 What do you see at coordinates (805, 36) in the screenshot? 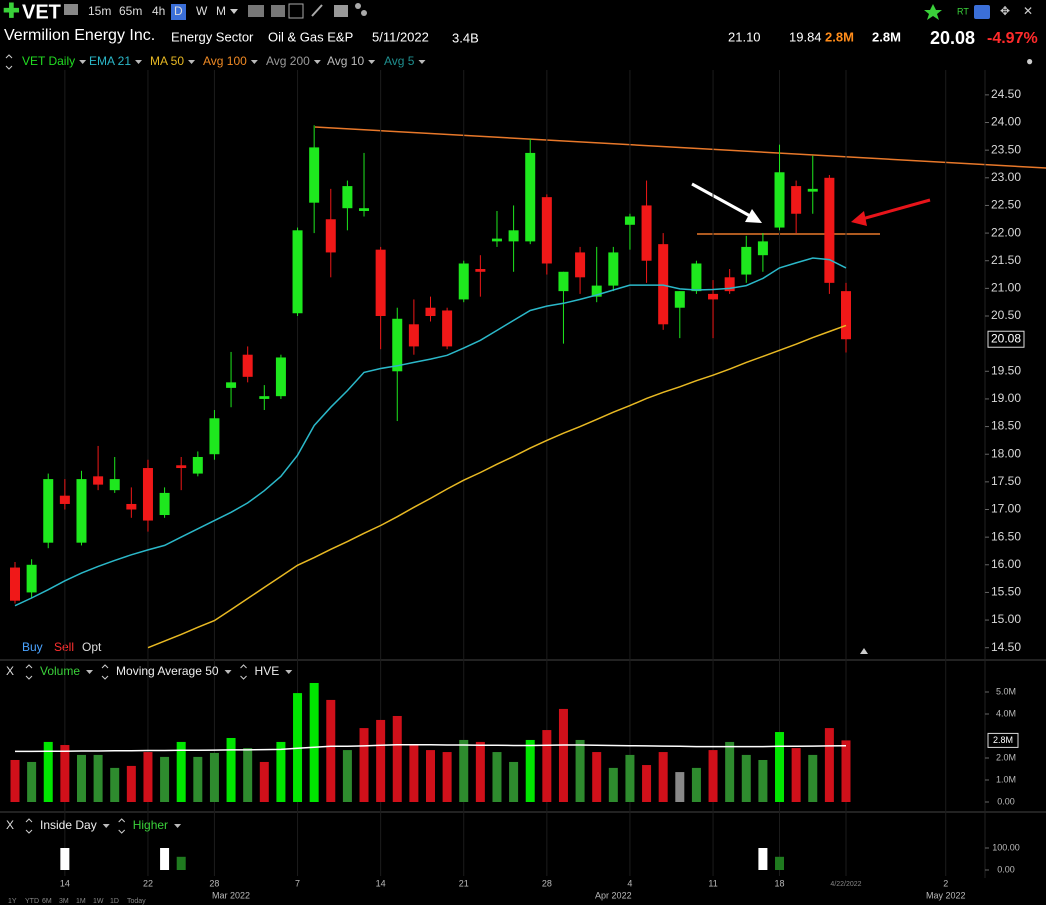
I see `low: 19.84` at bounding box center [805, 36].